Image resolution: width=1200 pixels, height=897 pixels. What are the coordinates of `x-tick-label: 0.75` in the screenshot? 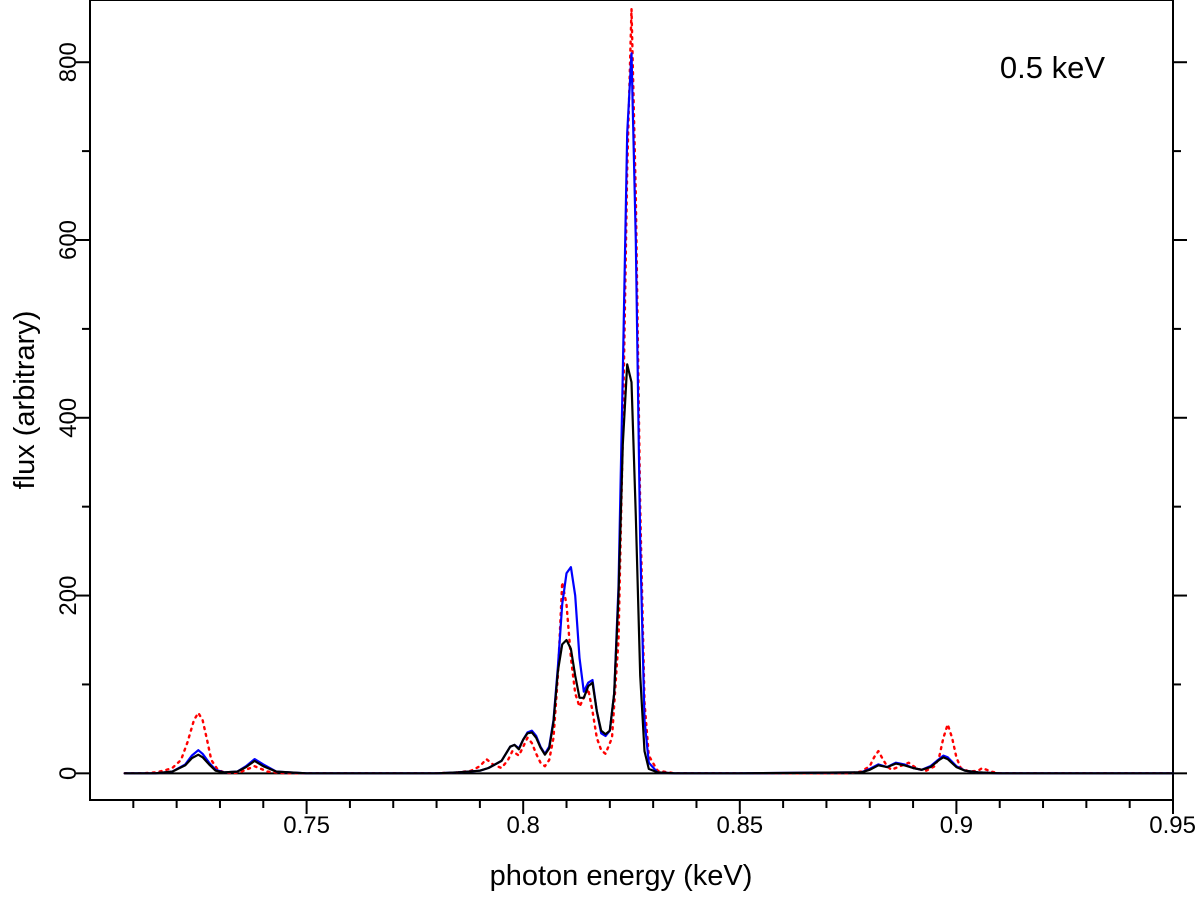 It's located at (306, 825).